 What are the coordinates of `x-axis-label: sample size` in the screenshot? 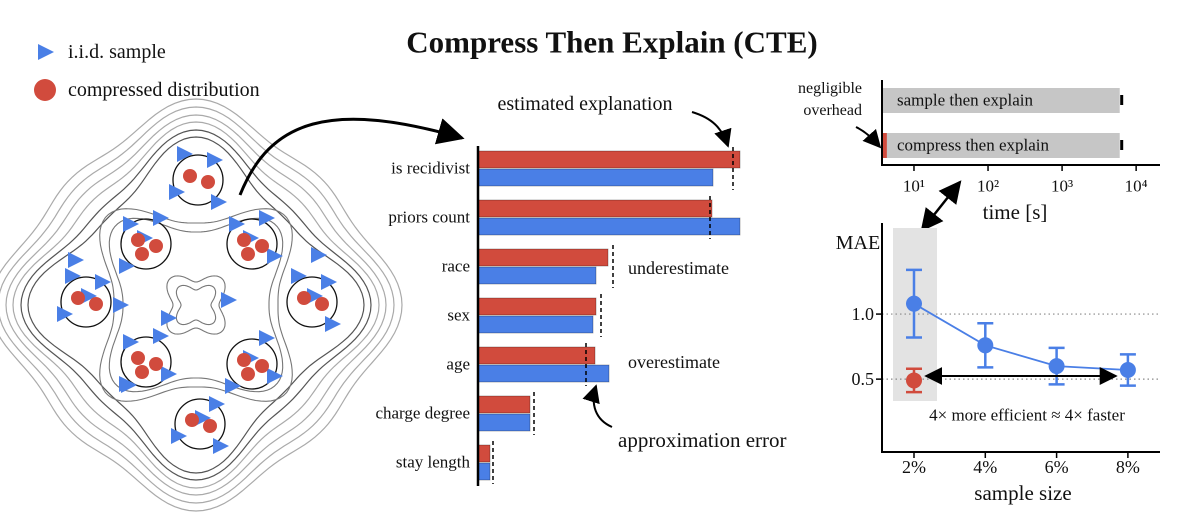 It's located at (1022, 493).